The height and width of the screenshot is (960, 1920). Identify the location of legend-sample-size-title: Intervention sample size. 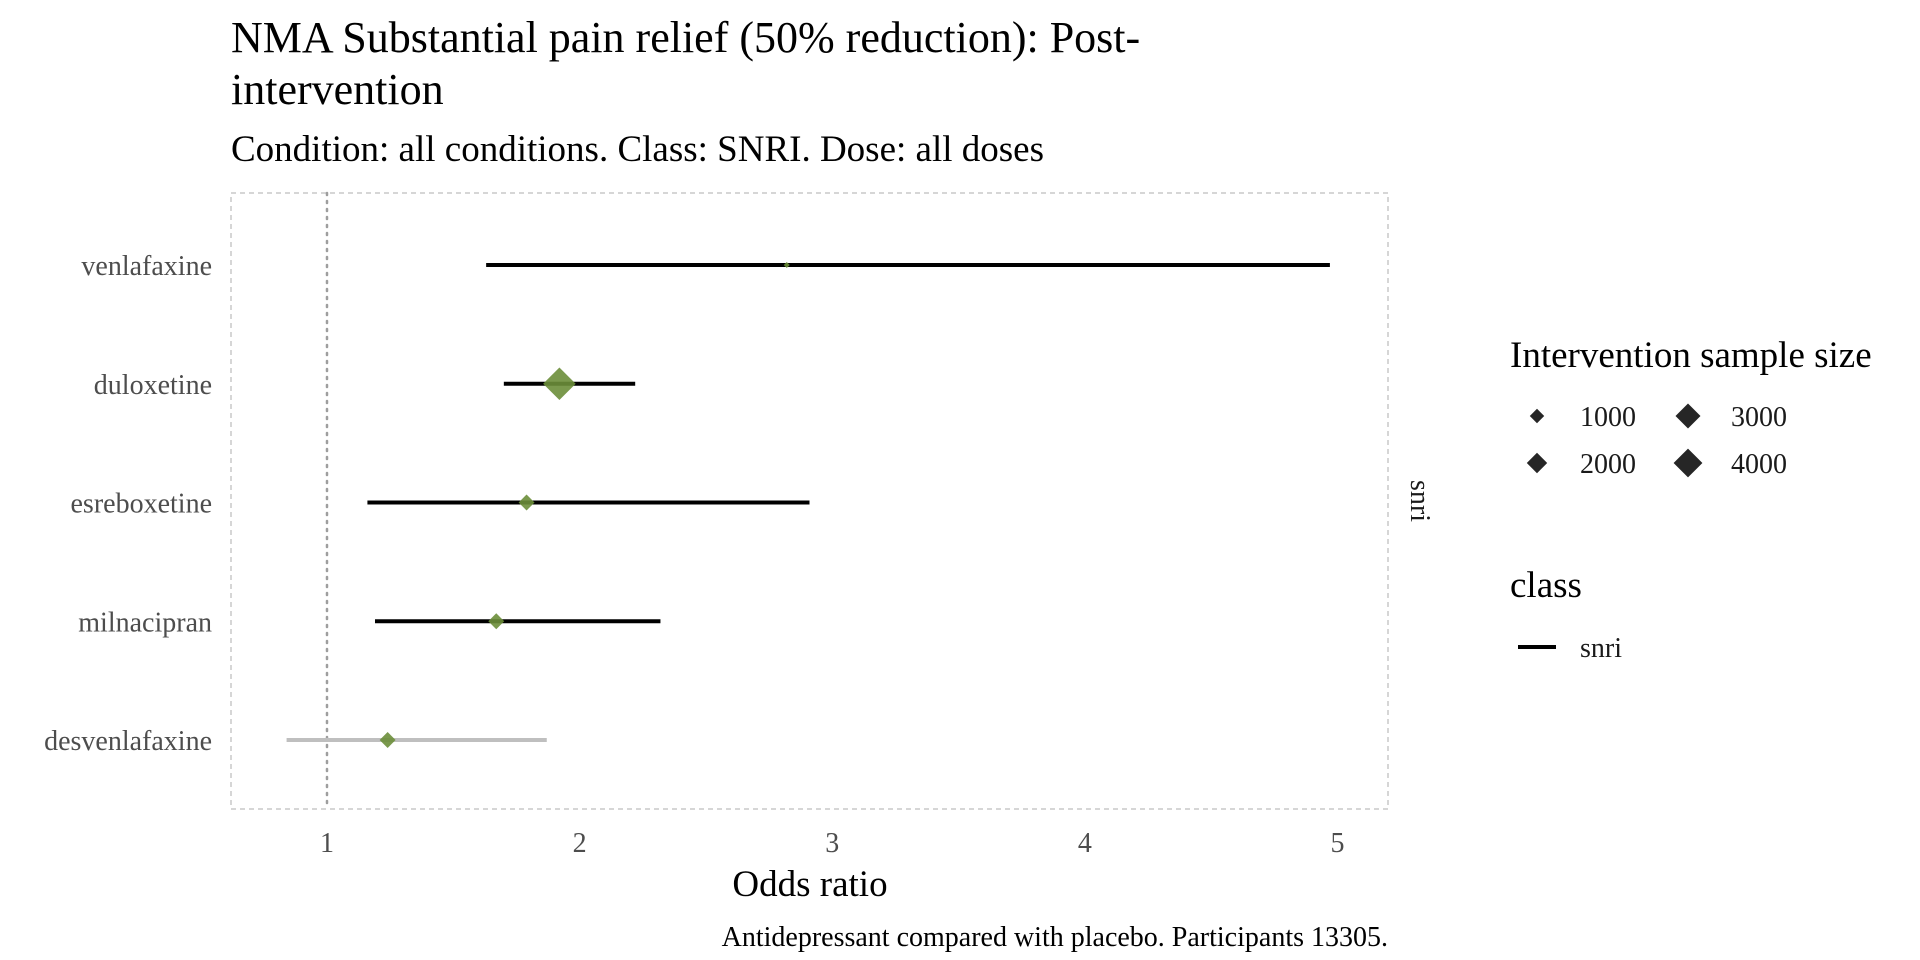
(1691, 355).